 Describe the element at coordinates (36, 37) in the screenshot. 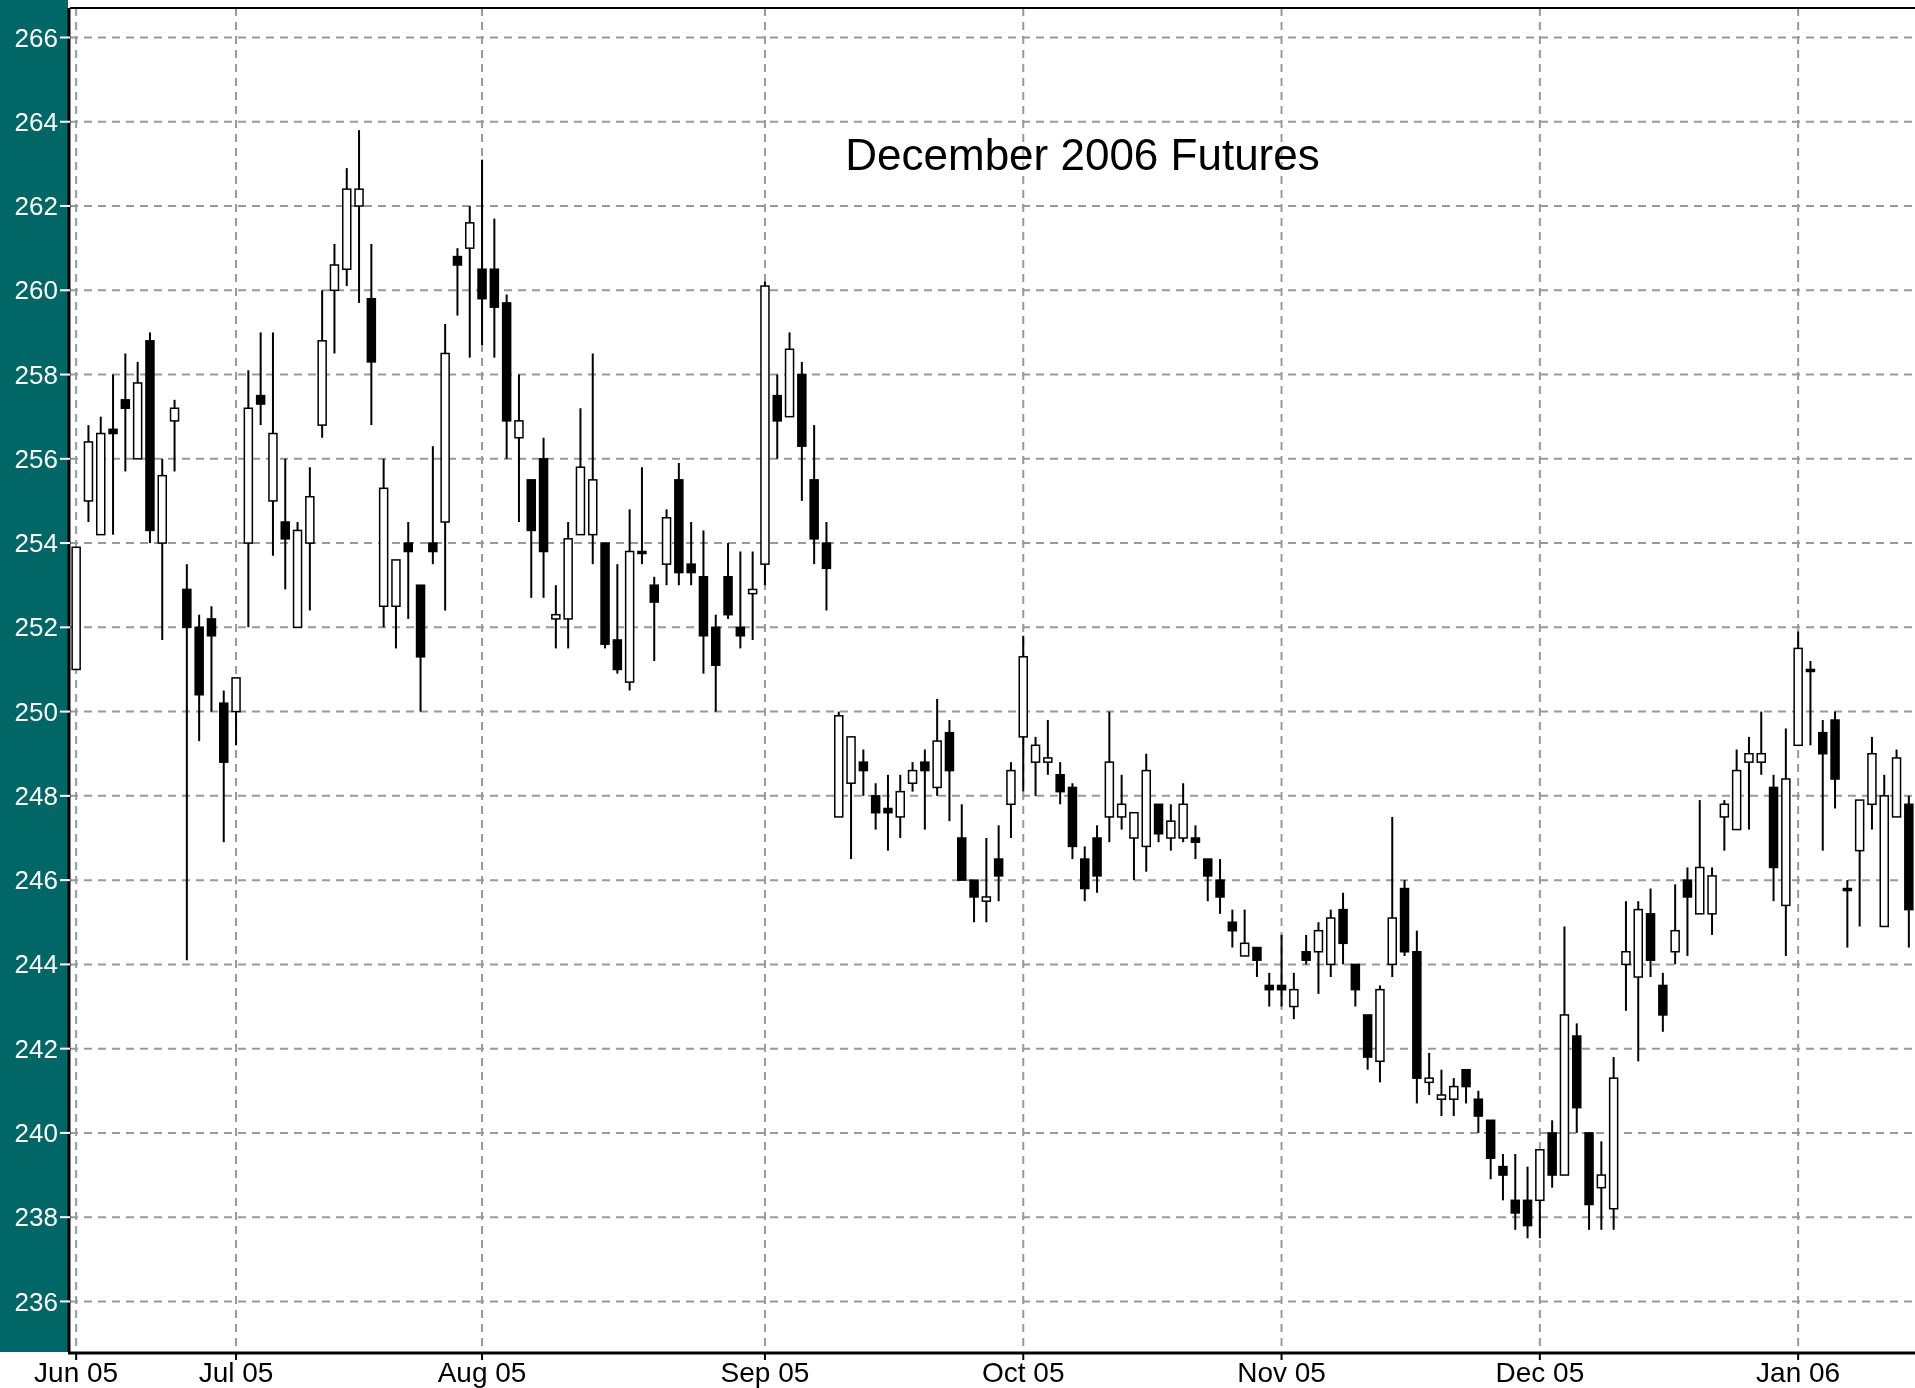

I see `y-tick-label: 266` at that location.